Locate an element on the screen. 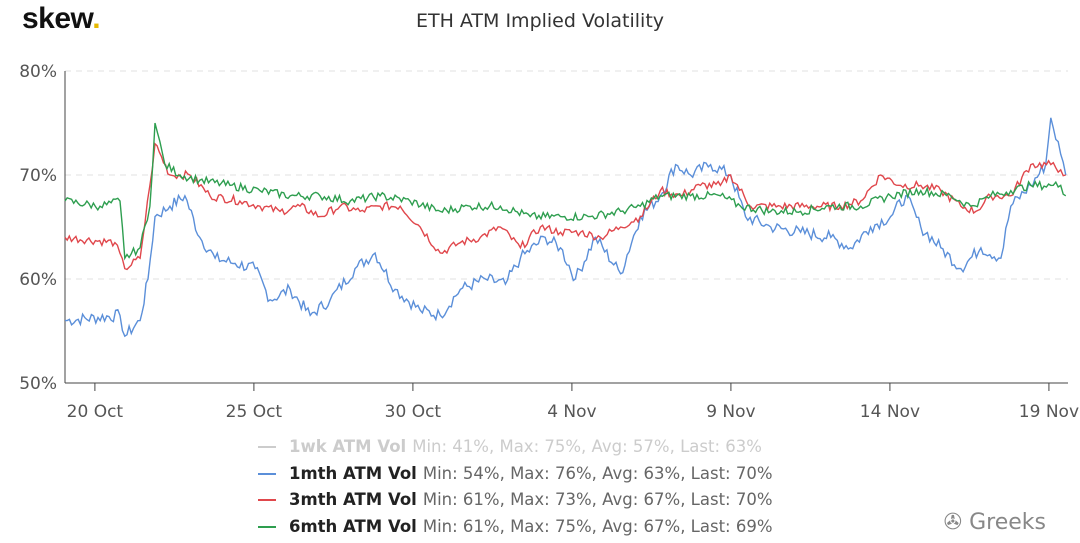 The width and height of the screenshot is (1080, 543). legend-series-name: 3mth ATM Vol is located at coordinates (353, 499).